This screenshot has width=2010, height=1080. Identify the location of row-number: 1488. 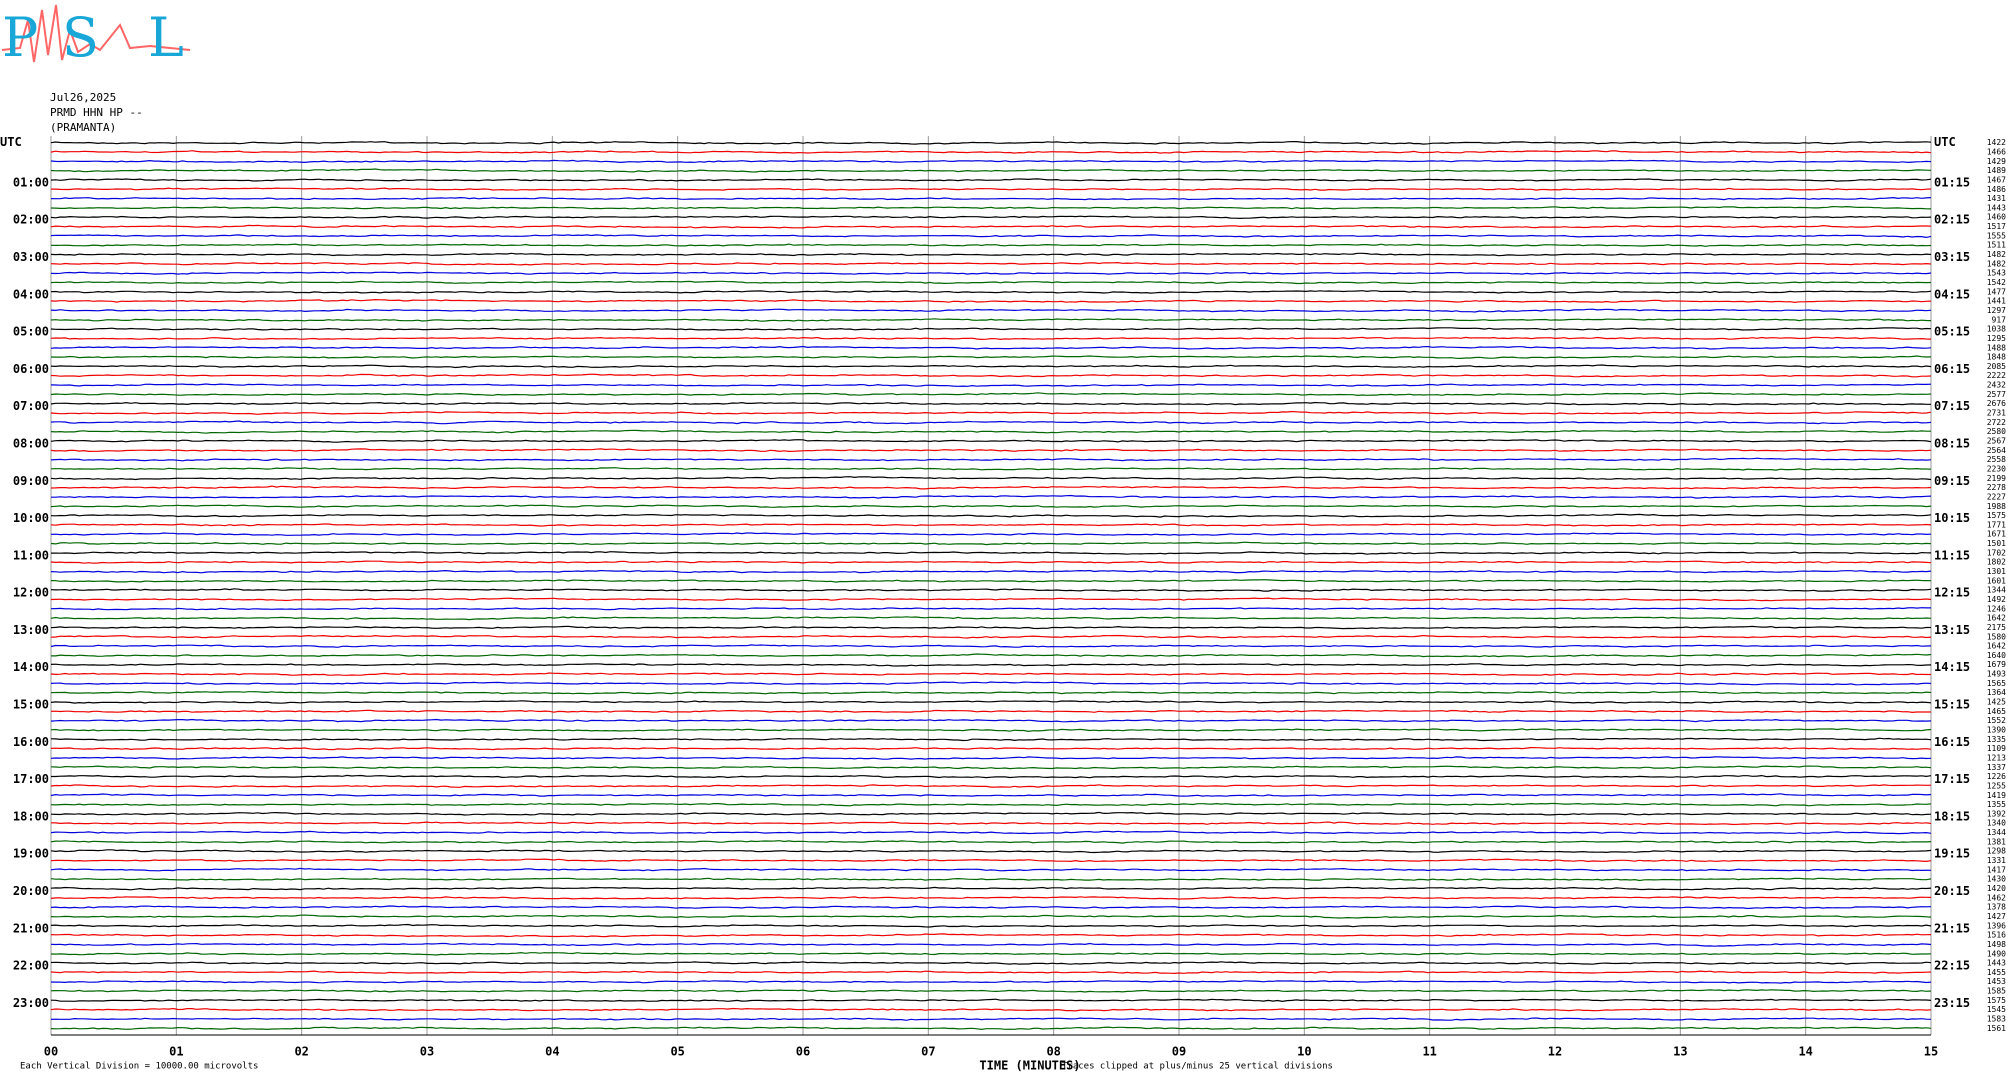
(1996, 347).